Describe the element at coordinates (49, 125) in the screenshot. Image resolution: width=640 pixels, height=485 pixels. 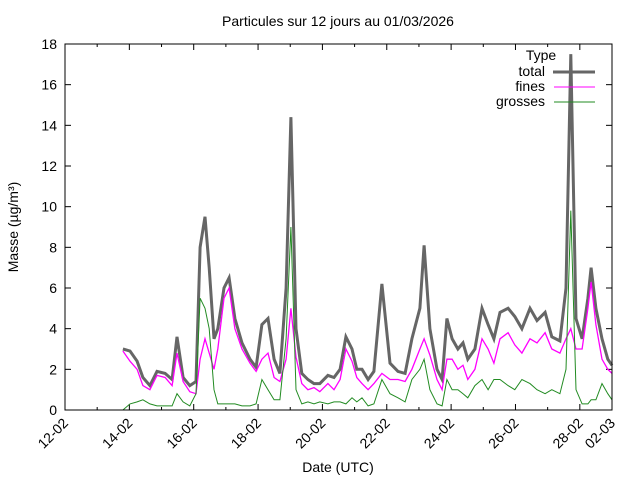
I see `y-tick-label: 14` at that location.